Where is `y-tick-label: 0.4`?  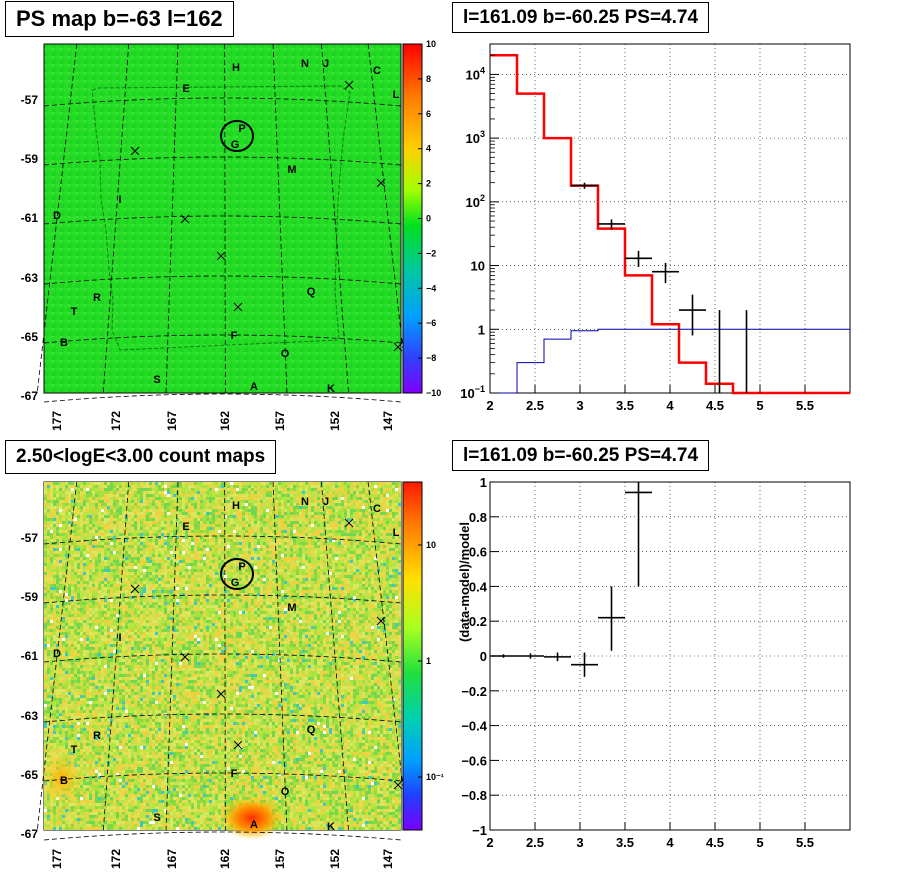
y-tick-label: 0.4 is located at coordinates (478, 586).